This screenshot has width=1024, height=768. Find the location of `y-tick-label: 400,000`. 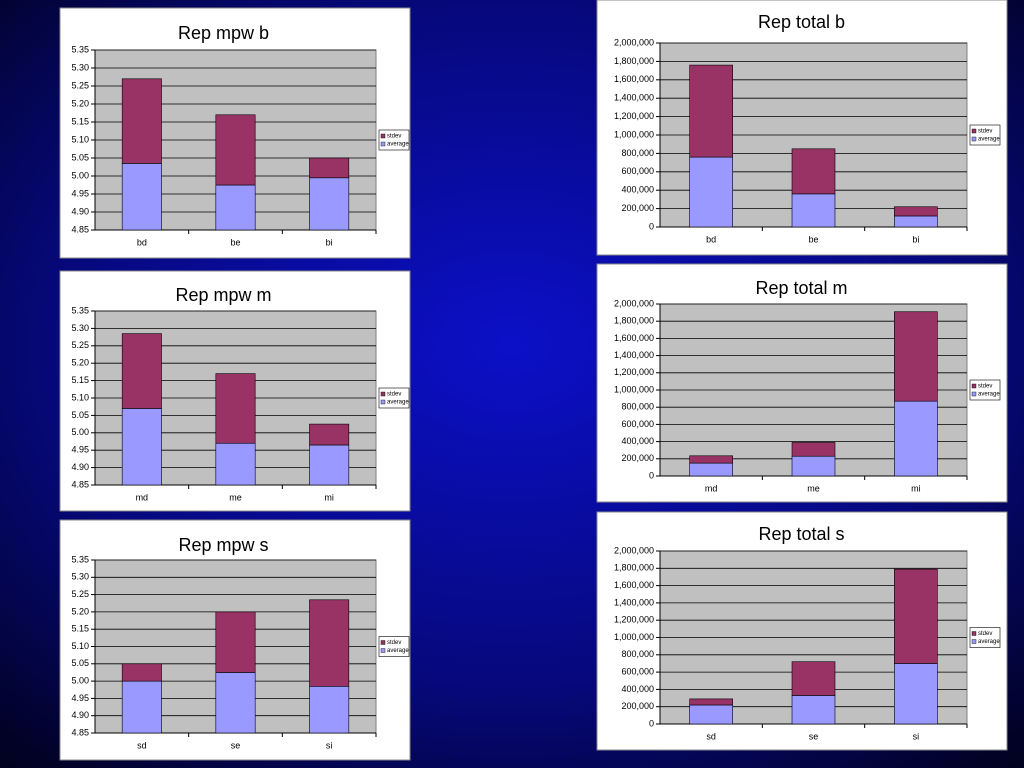

y-tick-label: 400,000 is located at coordinates (637, 441).